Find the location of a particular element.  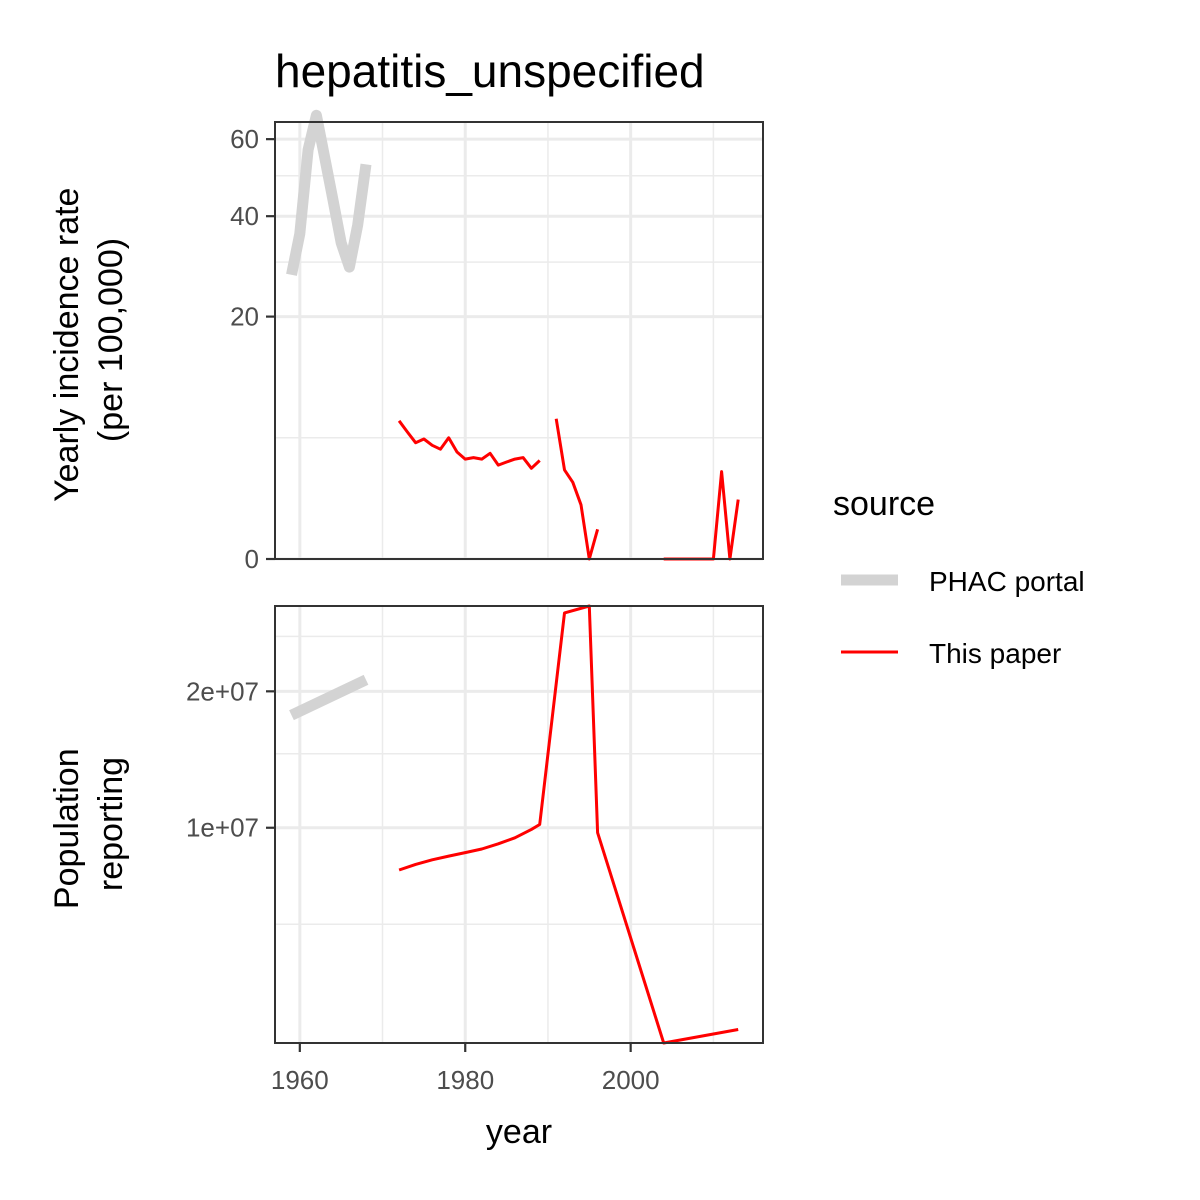

population-panel-border is located at coordinates (519, 824).